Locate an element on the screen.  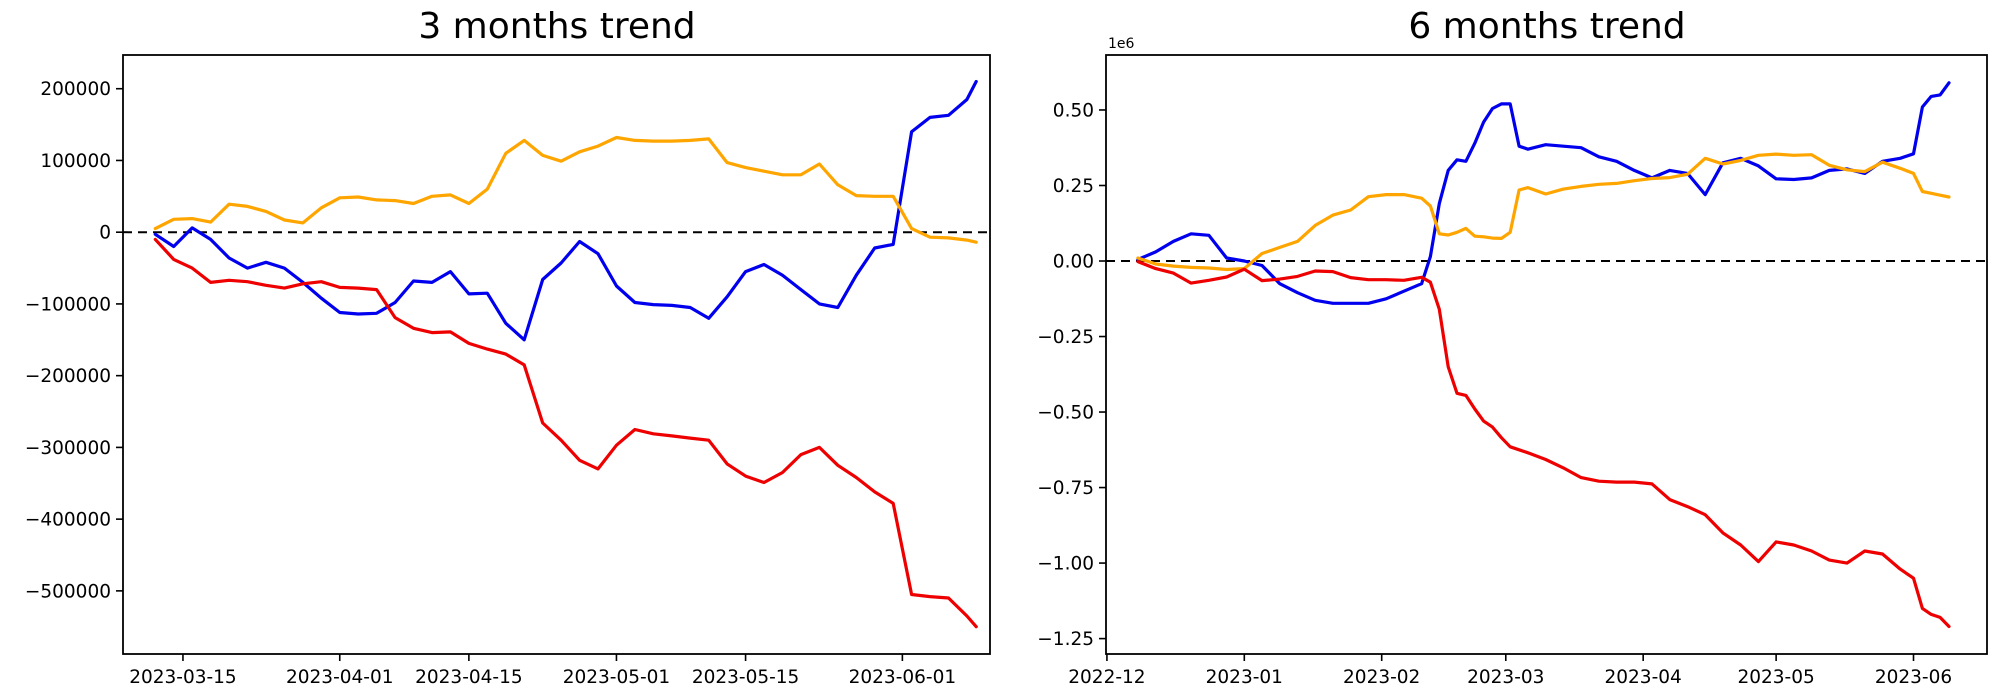
chart-title-6-months: 6 months trend is located at coordinates (1547, 26).